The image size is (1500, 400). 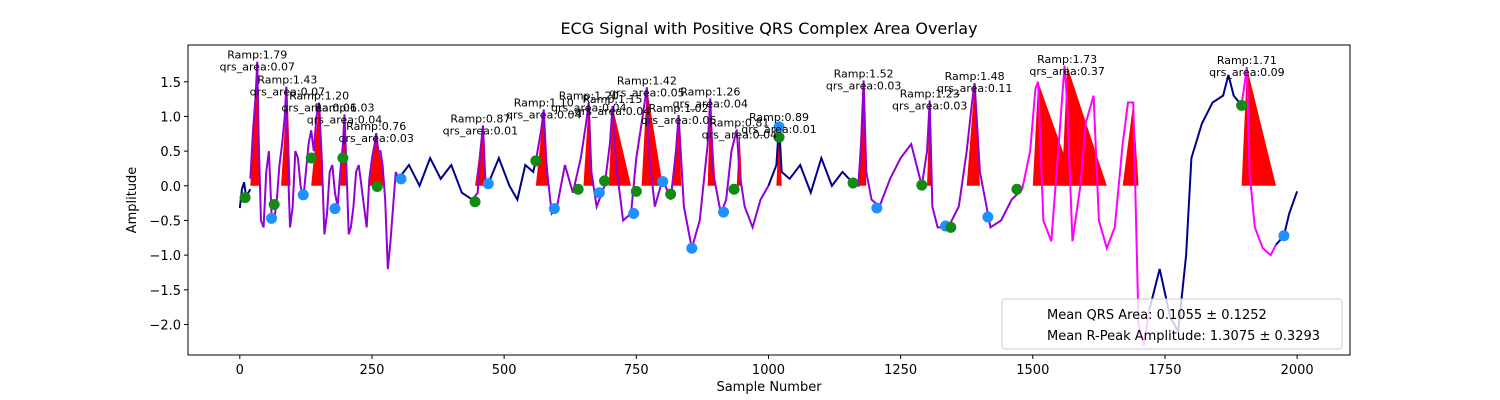 What do you see at coordinates (165, 256) in the screenshot?
I see `y-tick-label: −1.0` at bounding box center [165, 256].